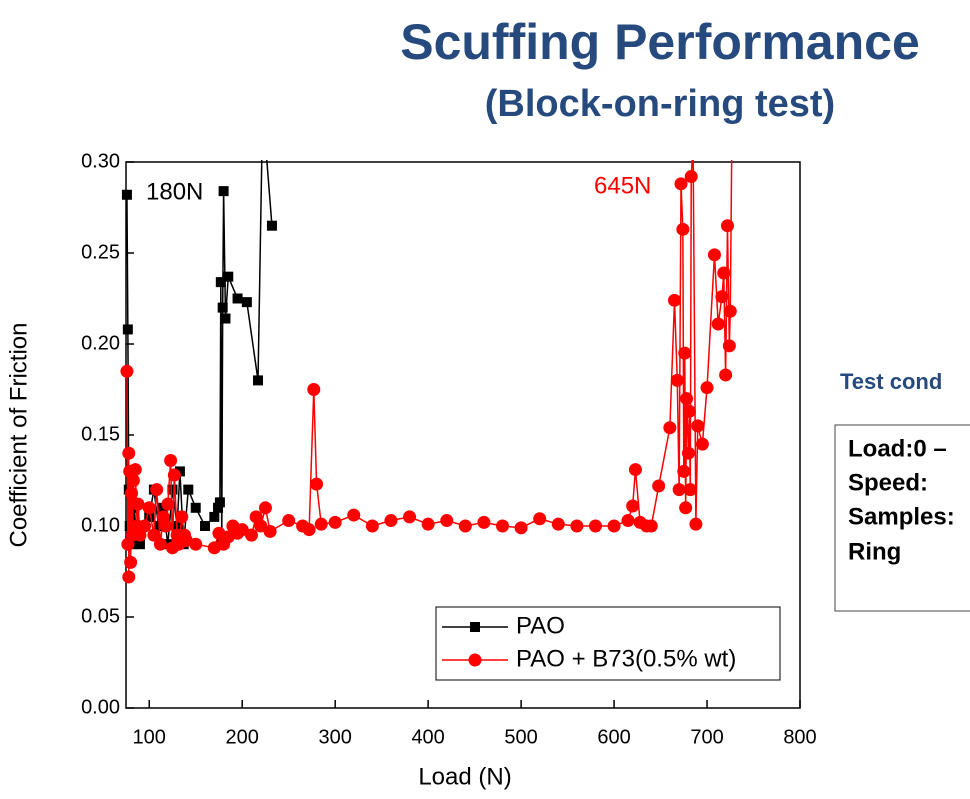 Image resolution: width=970 pixels, height=799 pixels. Describe the element at coordinates (100, 343) in the screenshot. I see `y-tick-label: 0.20` at that location.